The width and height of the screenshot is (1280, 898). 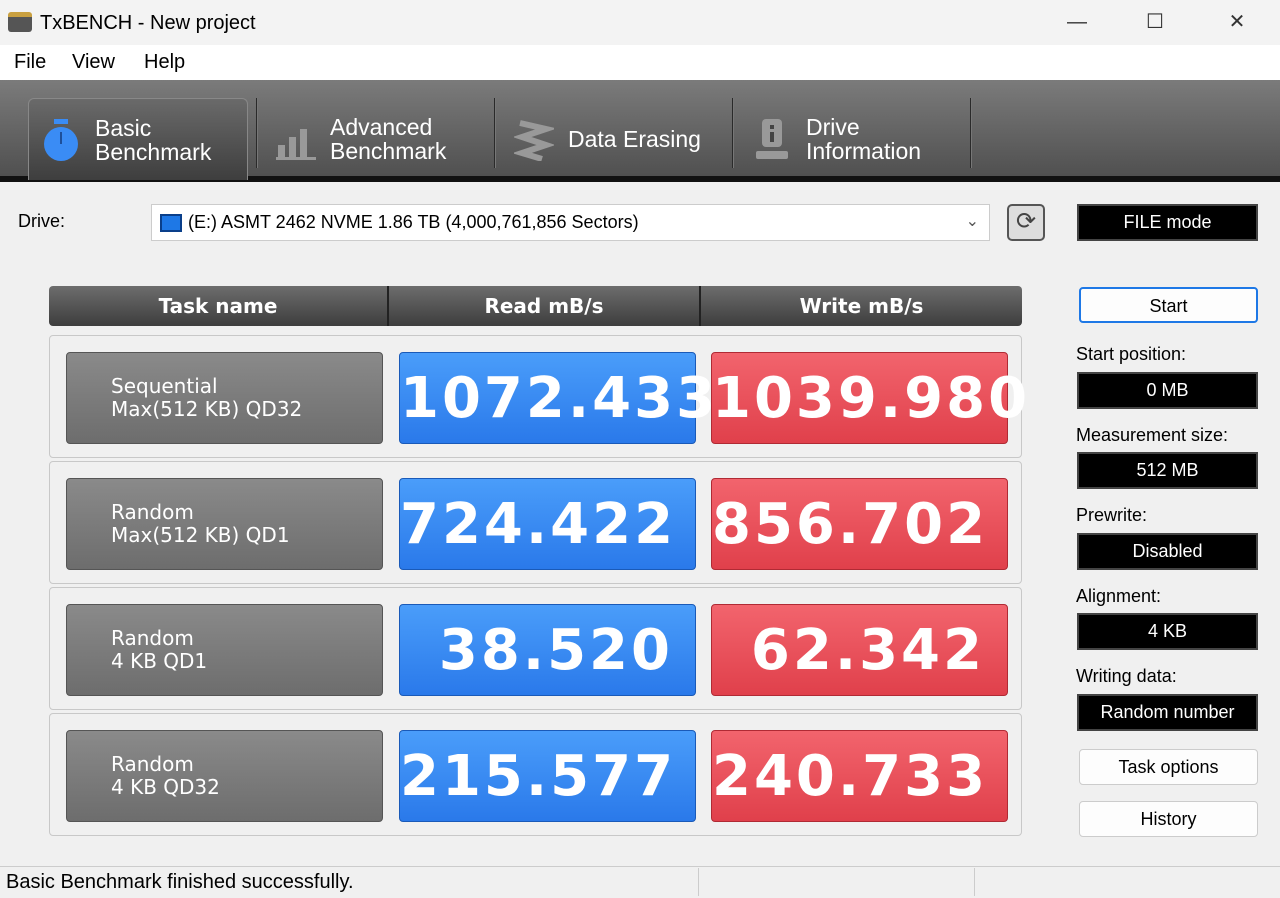 What do you see at coordinates (1167, 470) in the screenshot?
I see `measurement-size-field: 512 MB` at bounding box center [1167, 470].